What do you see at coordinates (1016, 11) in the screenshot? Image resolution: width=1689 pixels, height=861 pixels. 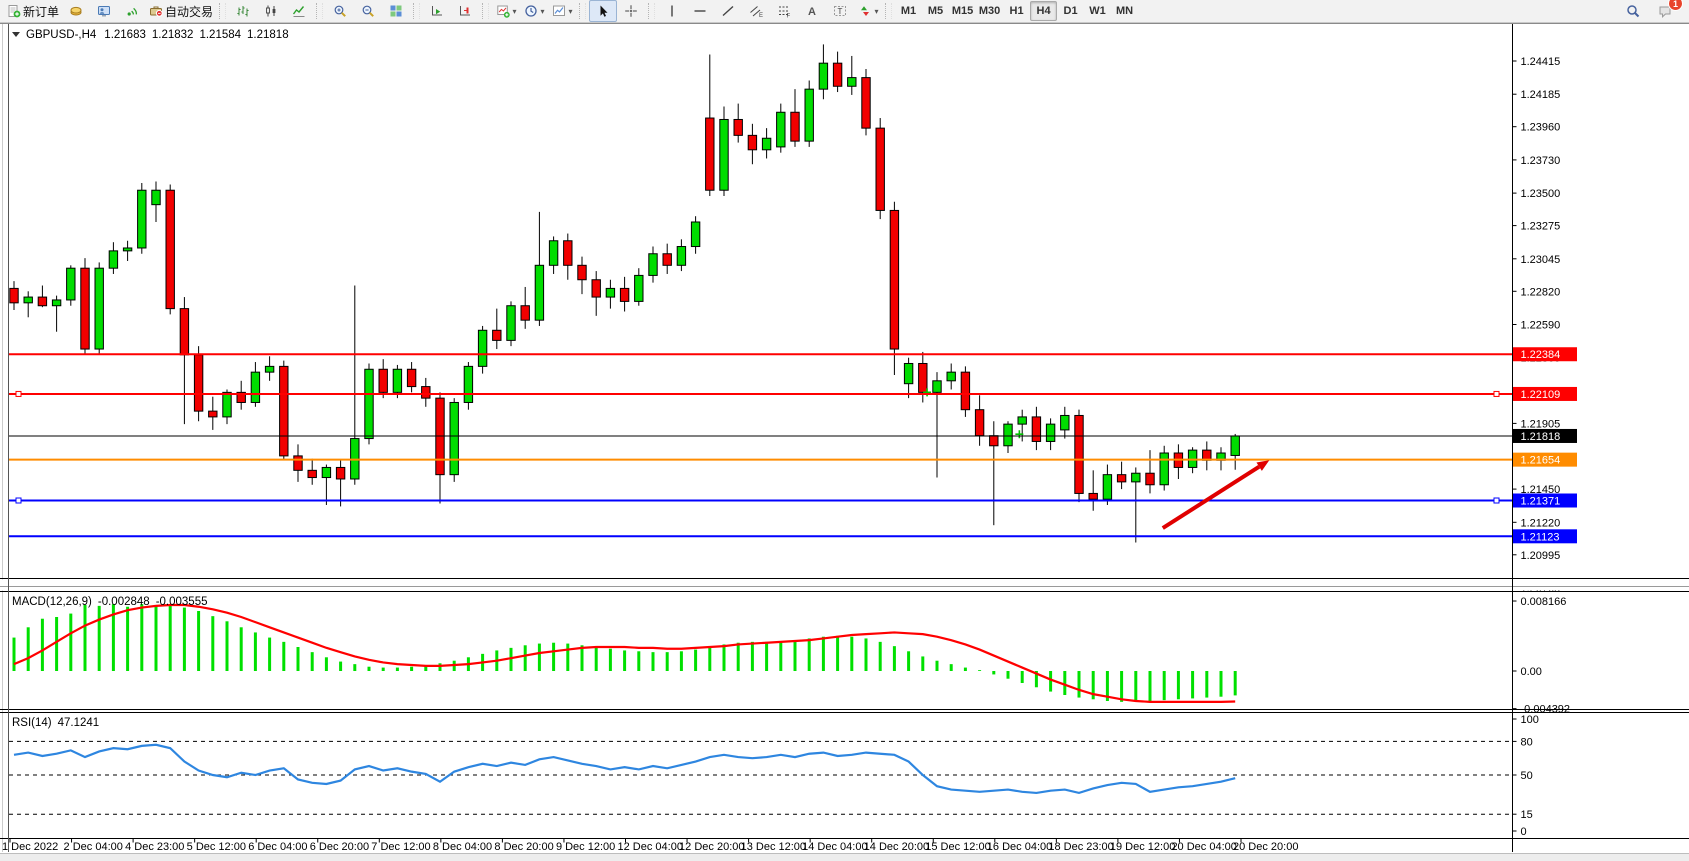 I see `timeframe-h1-button: H1` at bounding box center [1016, 11].